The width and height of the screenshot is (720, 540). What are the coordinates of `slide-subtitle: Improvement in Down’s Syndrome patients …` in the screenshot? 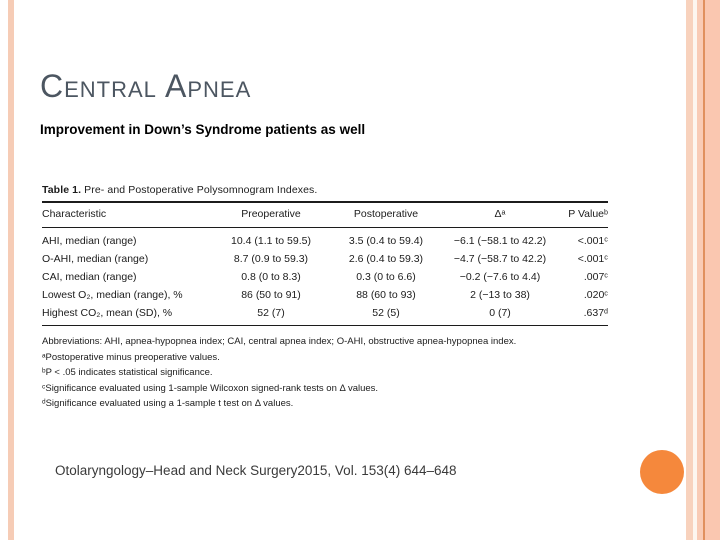 It's located at (203, 129).